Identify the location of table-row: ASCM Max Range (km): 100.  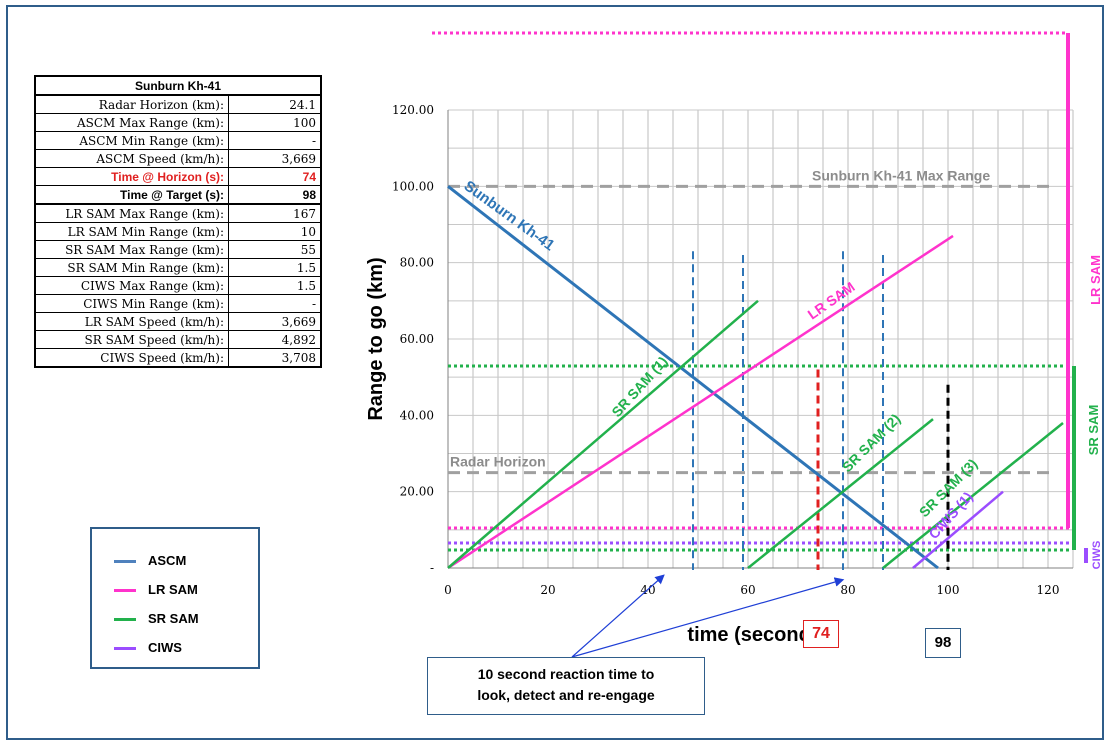
(178, 122).